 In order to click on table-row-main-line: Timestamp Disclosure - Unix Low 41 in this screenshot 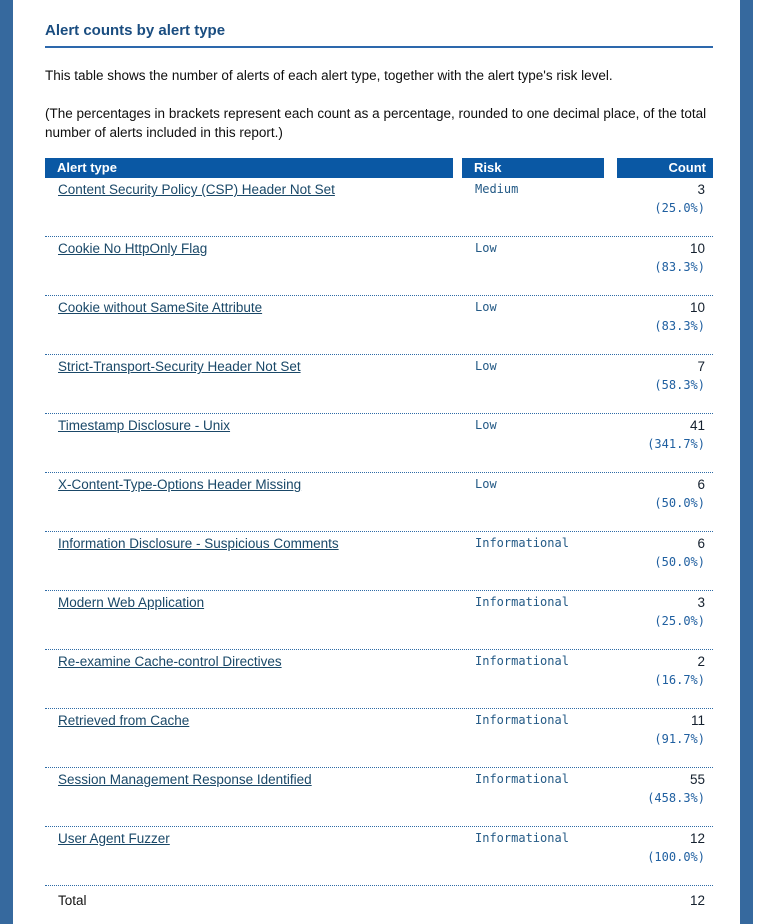, I will do `click(379, 425)`.